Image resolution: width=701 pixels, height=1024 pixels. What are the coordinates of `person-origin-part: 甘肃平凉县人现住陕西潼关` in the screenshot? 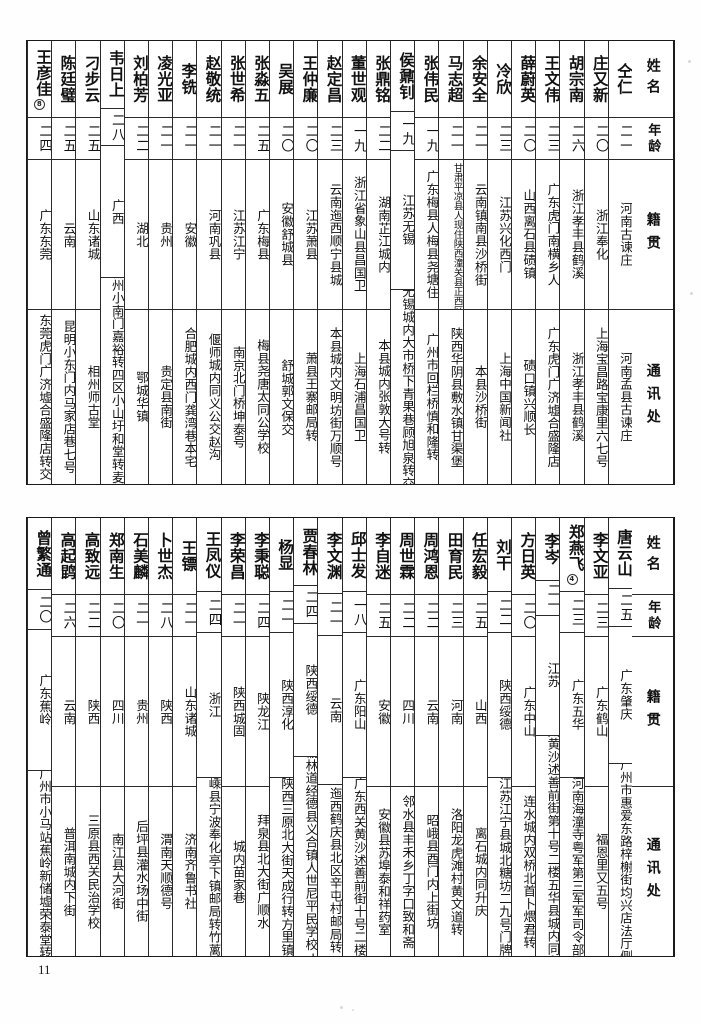 It's located at (457, 220).